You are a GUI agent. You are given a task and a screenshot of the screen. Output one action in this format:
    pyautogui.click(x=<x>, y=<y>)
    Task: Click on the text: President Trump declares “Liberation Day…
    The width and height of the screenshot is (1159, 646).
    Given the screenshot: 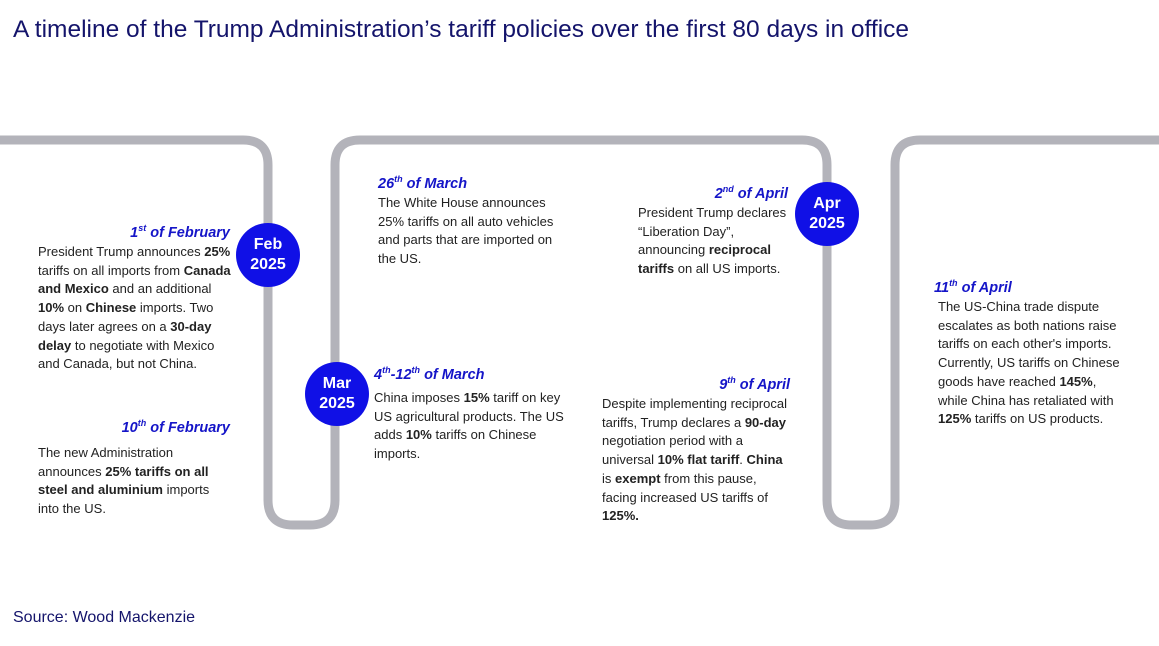 What is the action you would take?
    pyautogui.click(x=712, y=231)
    